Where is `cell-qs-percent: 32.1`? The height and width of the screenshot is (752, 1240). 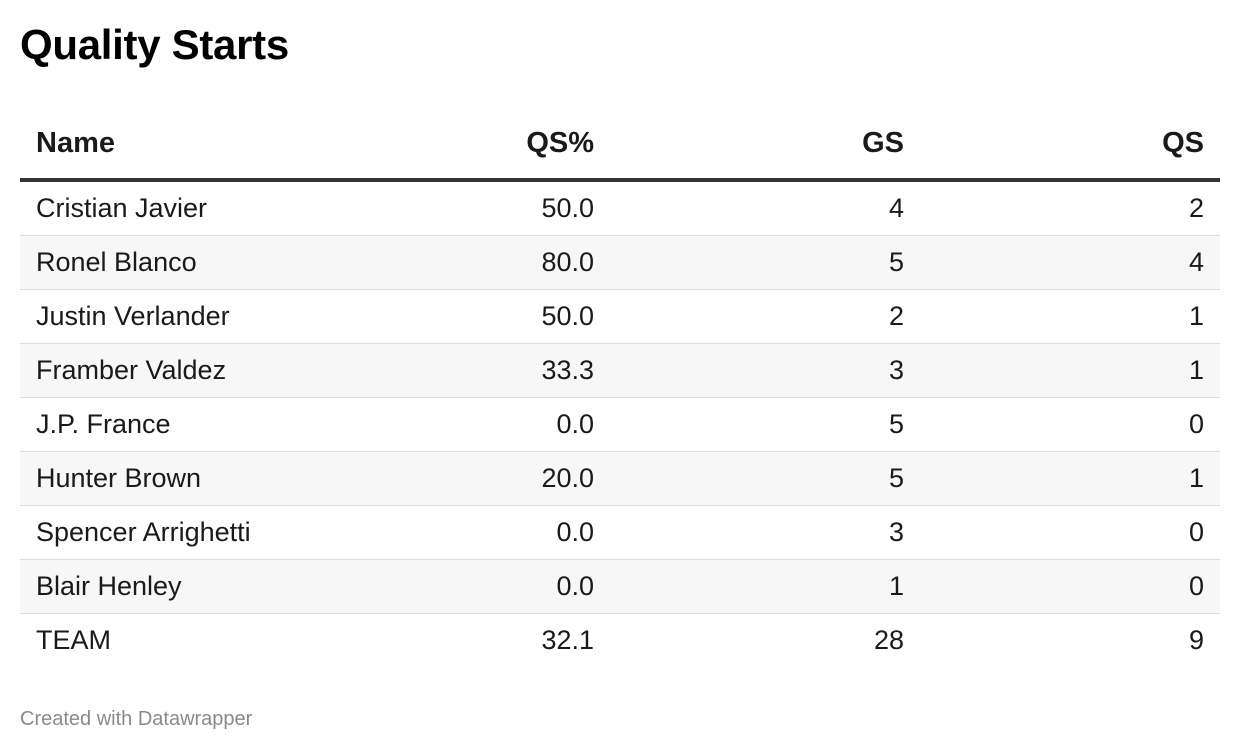 cell-qs-percent: 32.1 is located at coordinates (567, 640).